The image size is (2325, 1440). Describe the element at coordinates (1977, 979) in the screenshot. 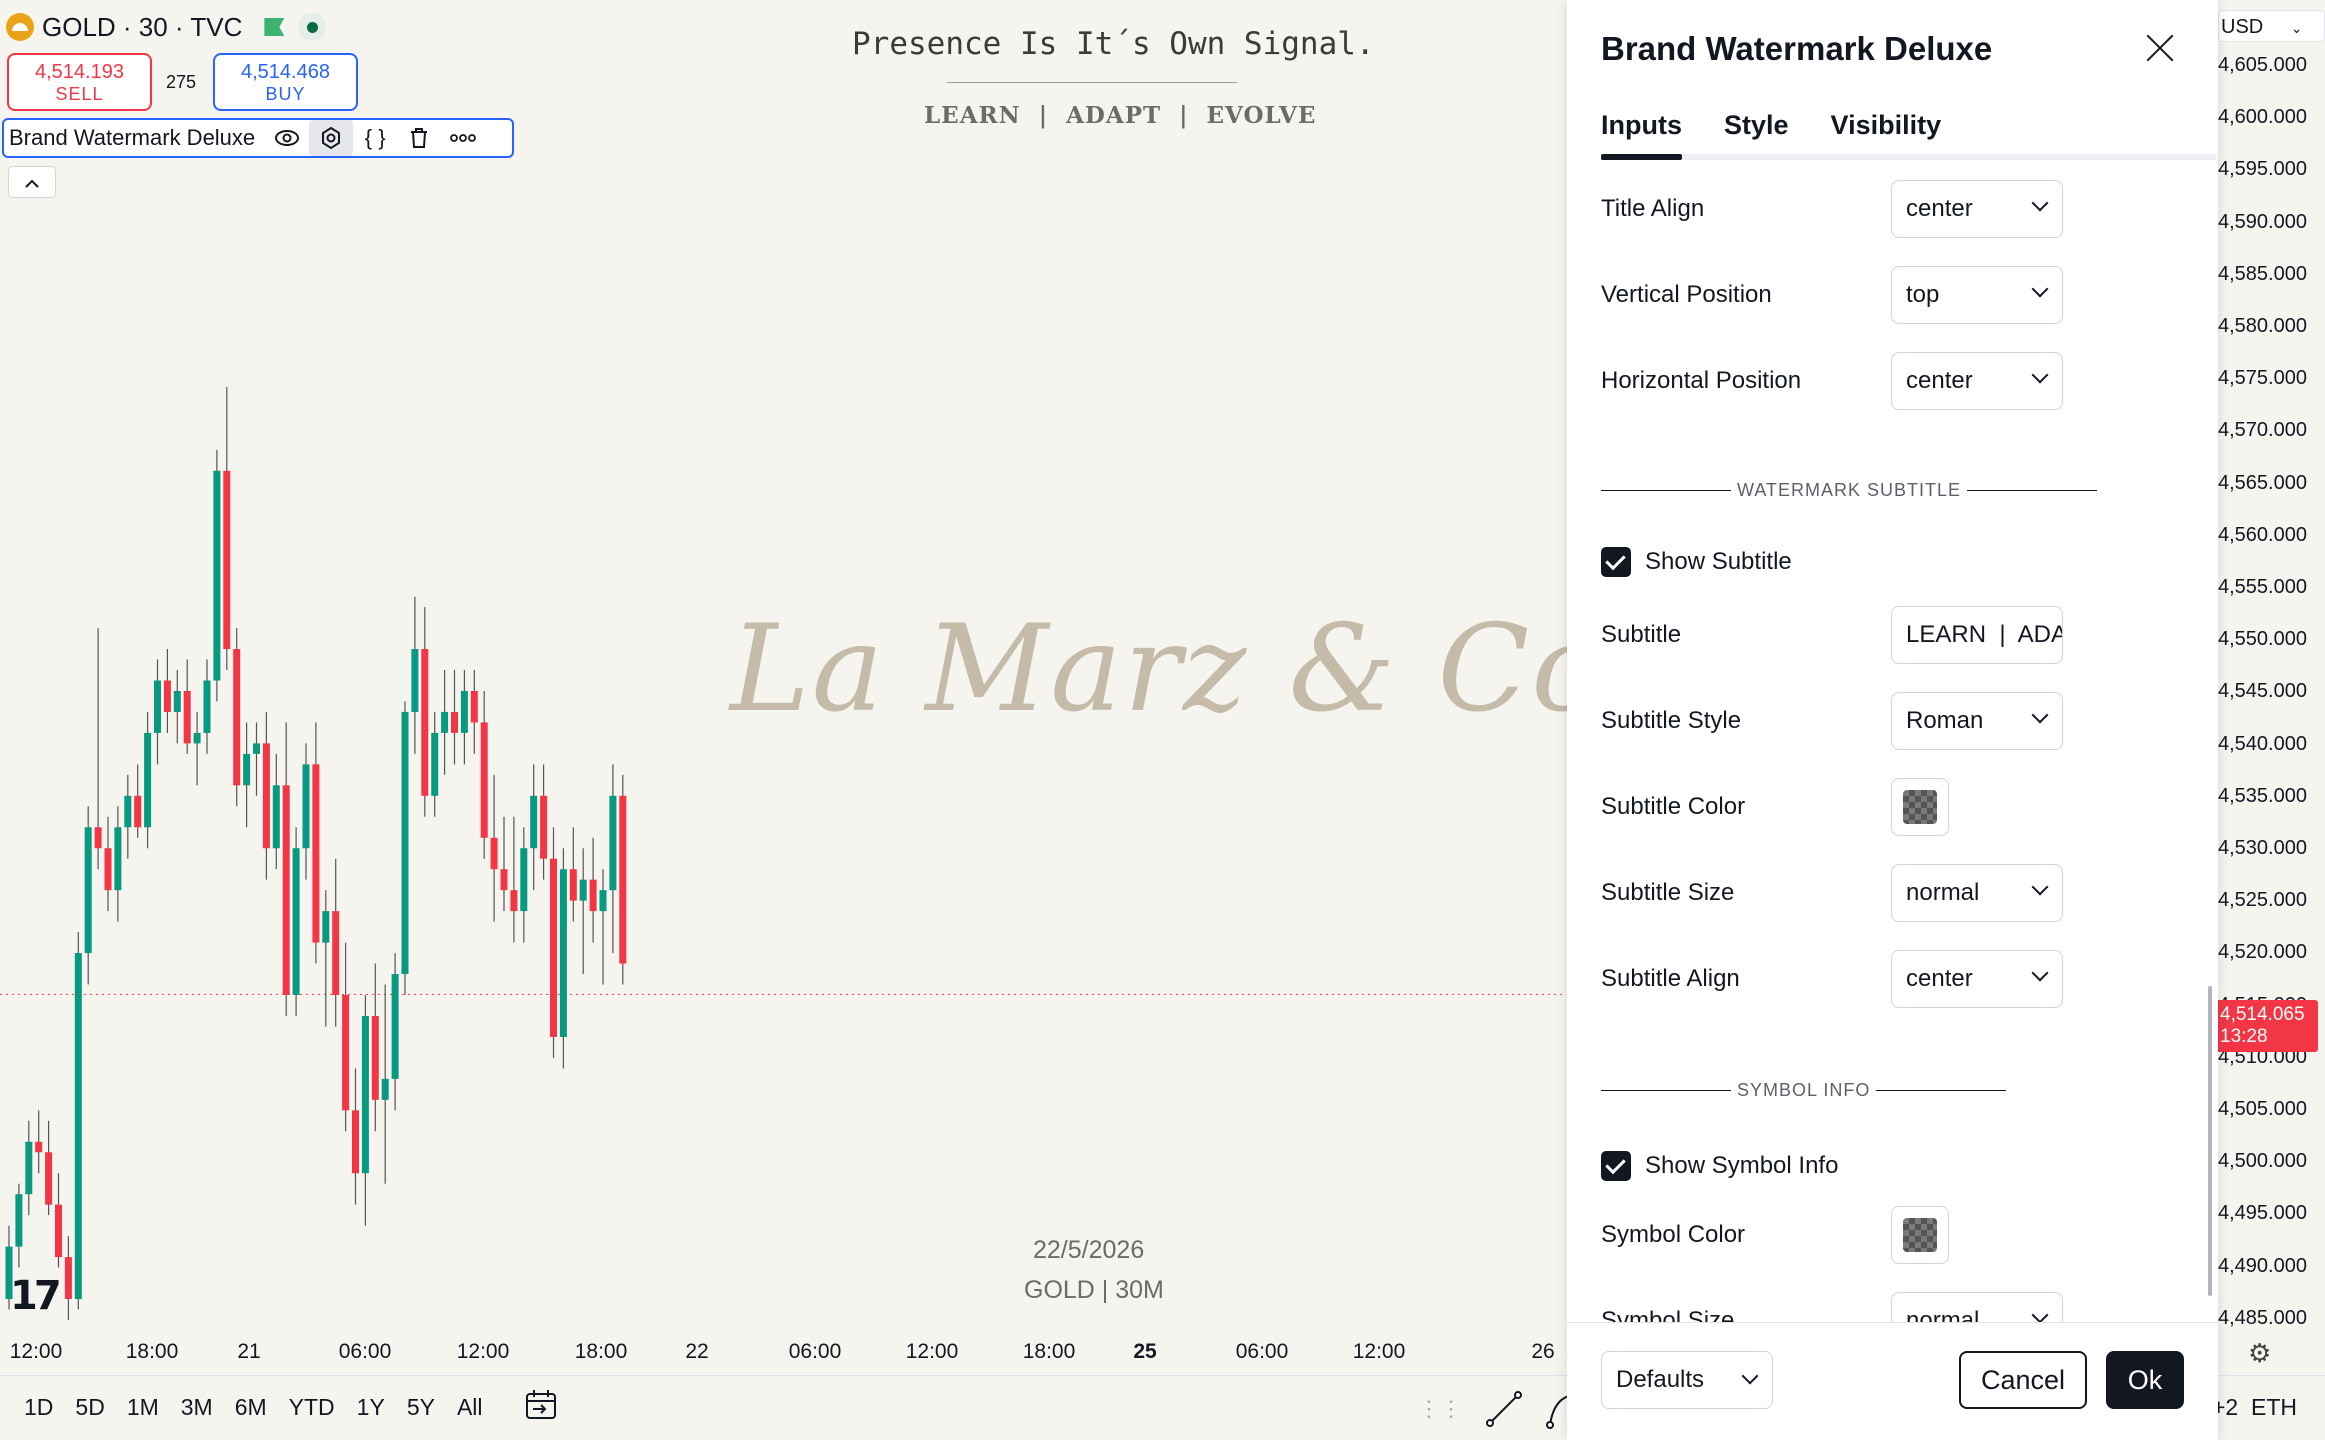

I see `subtitle-align-select: center` at that location.